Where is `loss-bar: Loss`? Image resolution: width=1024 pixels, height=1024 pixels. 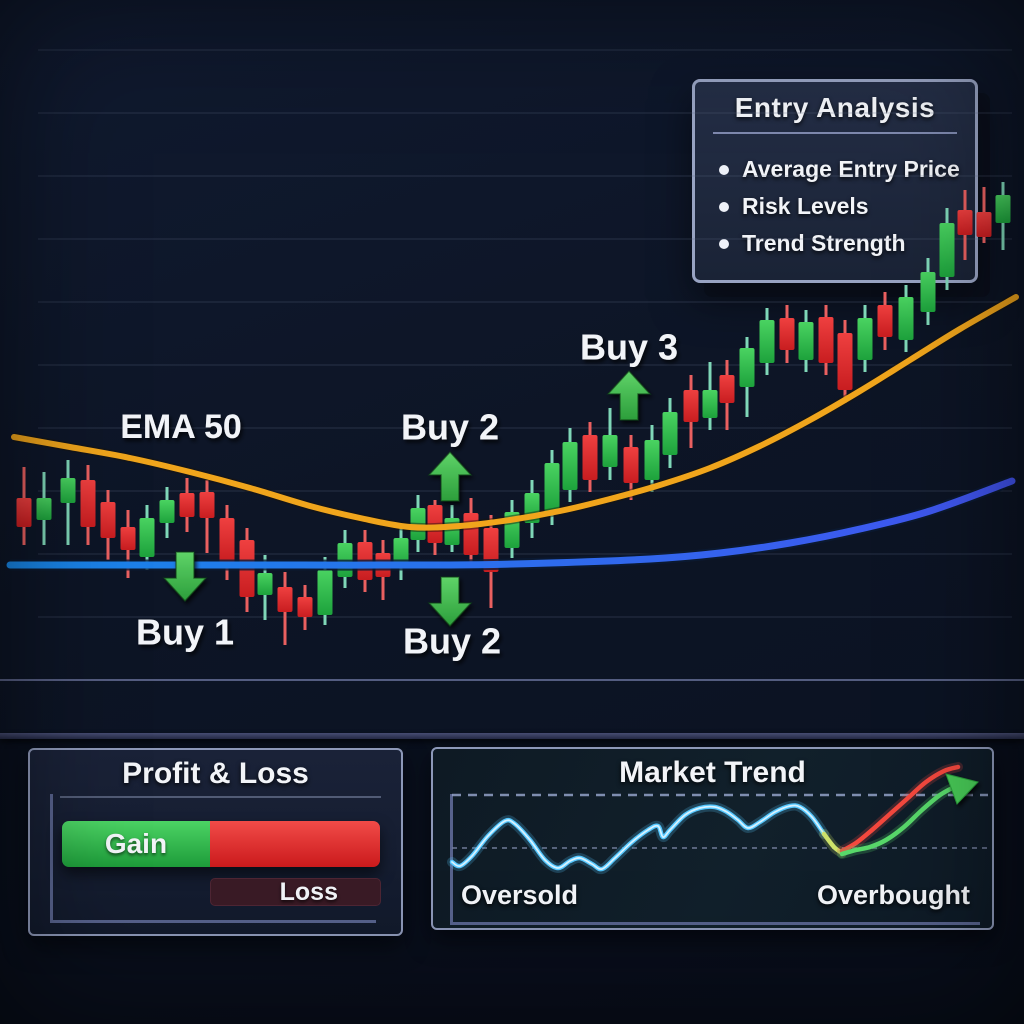 loss-bar: Loss is located at coordinates (295, 892).